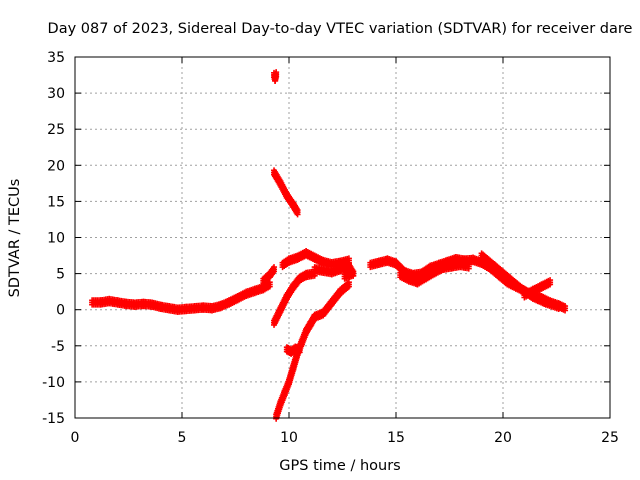 This screenshot has width=640, height=480. Describe the element at coordinates (56, 58) in the screenshot. I see `y-tick-label: 35` at that location.